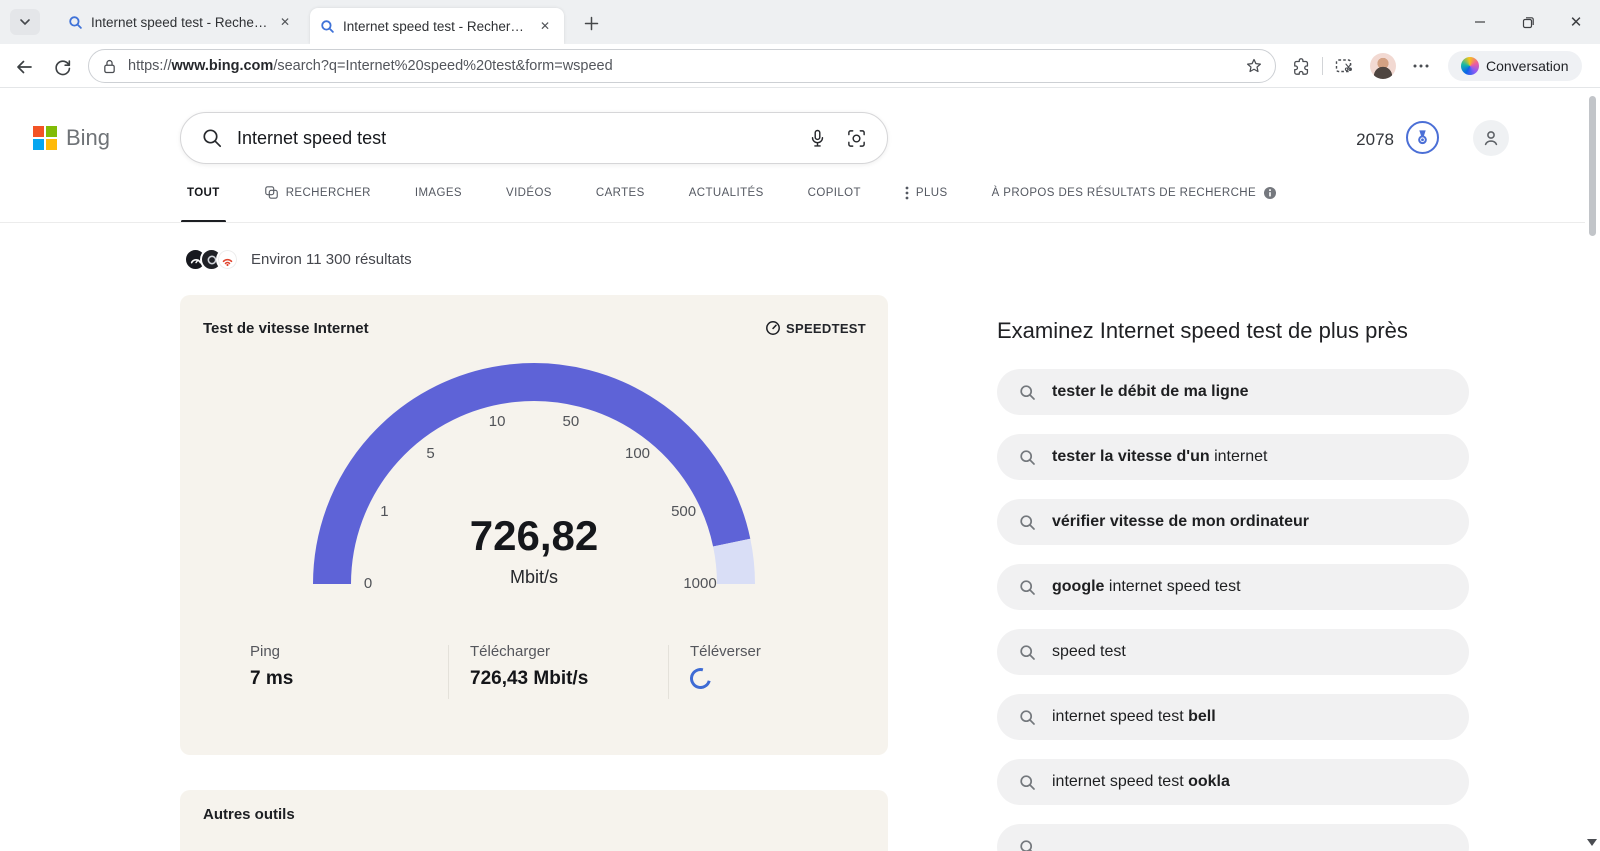  What do you see at coordinates (150, 66) in the screenshot?
I see `url-scheme: https://` at bounding box center [150, 66].